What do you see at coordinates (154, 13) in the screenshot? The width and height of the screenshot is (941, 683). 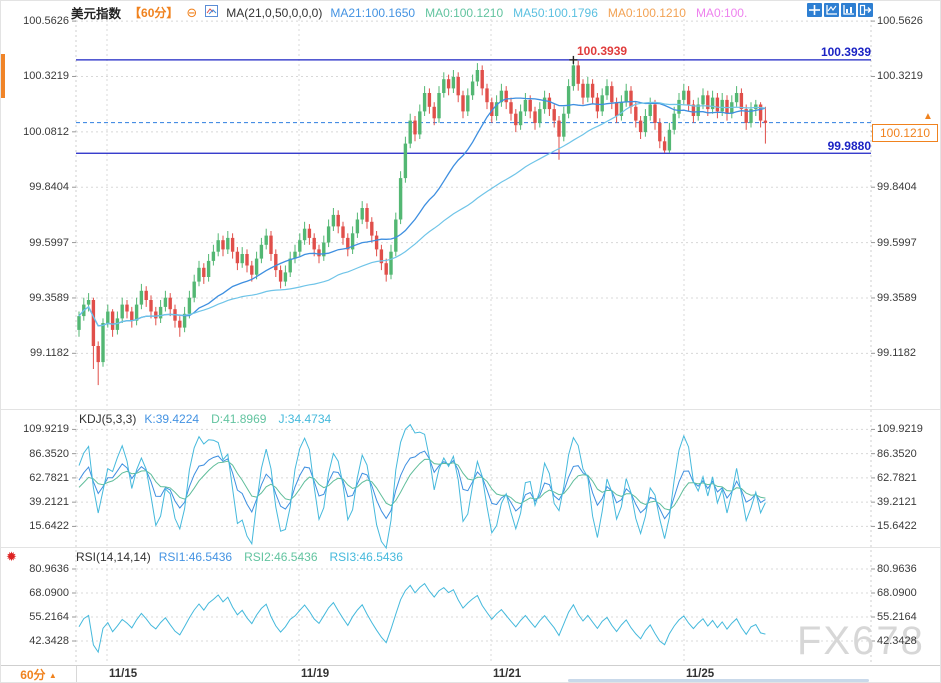 I see `timeframe-badge: 【60分】` at bounding box center [154, 13].